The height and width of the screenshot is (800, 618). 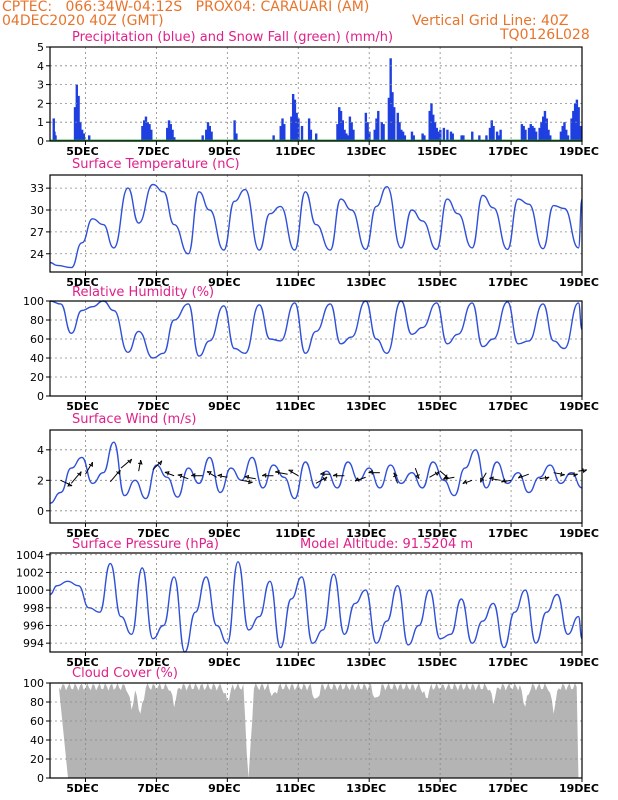 I want to click on precip-xtick-label: 5DEC, so click(x=82, y=151).